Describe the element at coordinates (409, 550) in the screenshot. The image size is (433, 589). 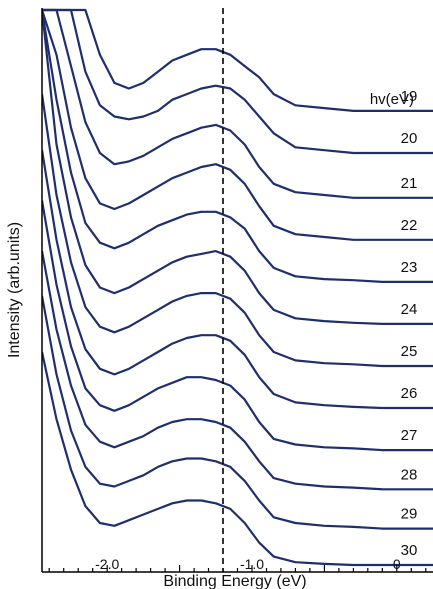
I see `series-label-30: 30` at that location.